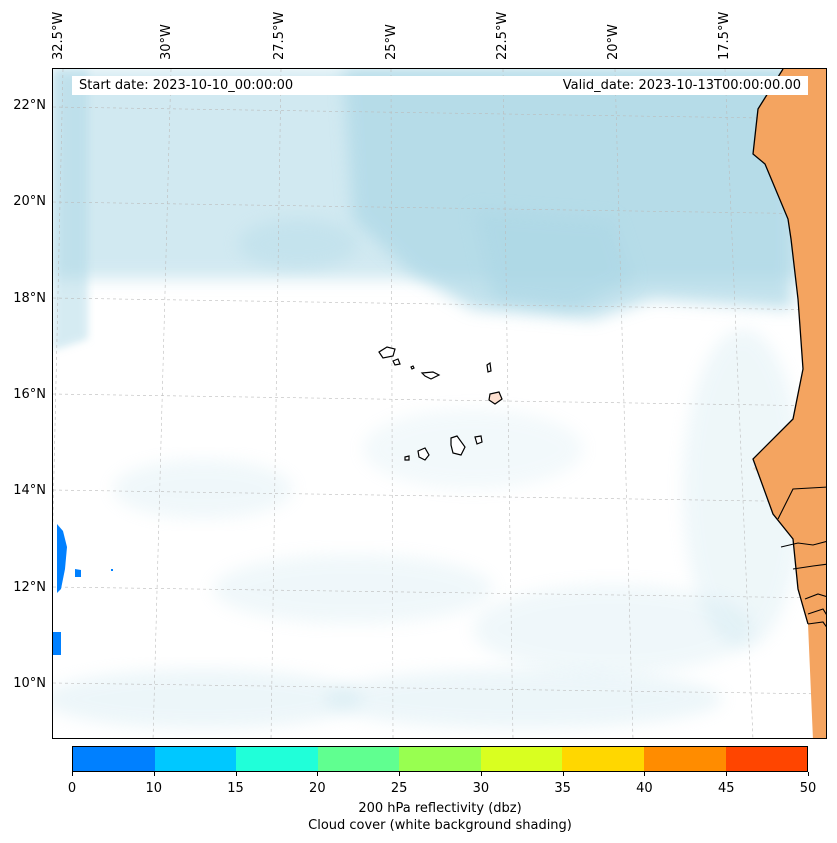 The image size is (837, 843). What do you see at coordinates (29, 587) in the screenshot?
I see `latitude-label: 12°N` at bounding box center [29, 587].